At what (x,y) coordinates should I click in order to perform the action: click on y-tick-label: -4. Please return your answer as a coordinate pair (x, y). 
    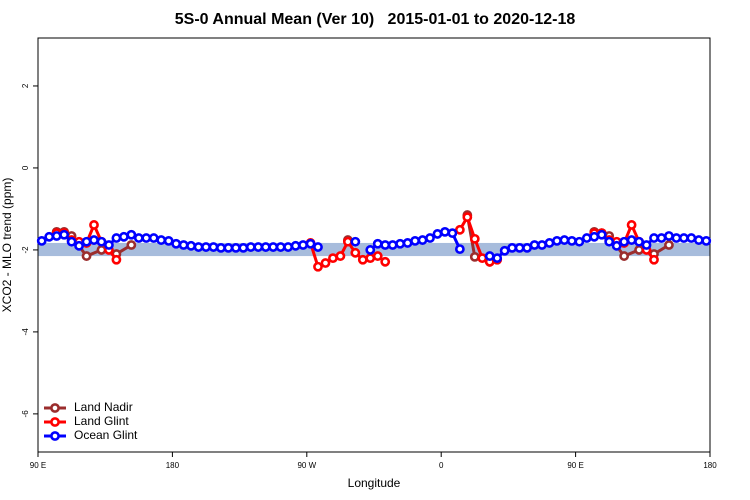
    Looking at the image, I should click on (25, 332).